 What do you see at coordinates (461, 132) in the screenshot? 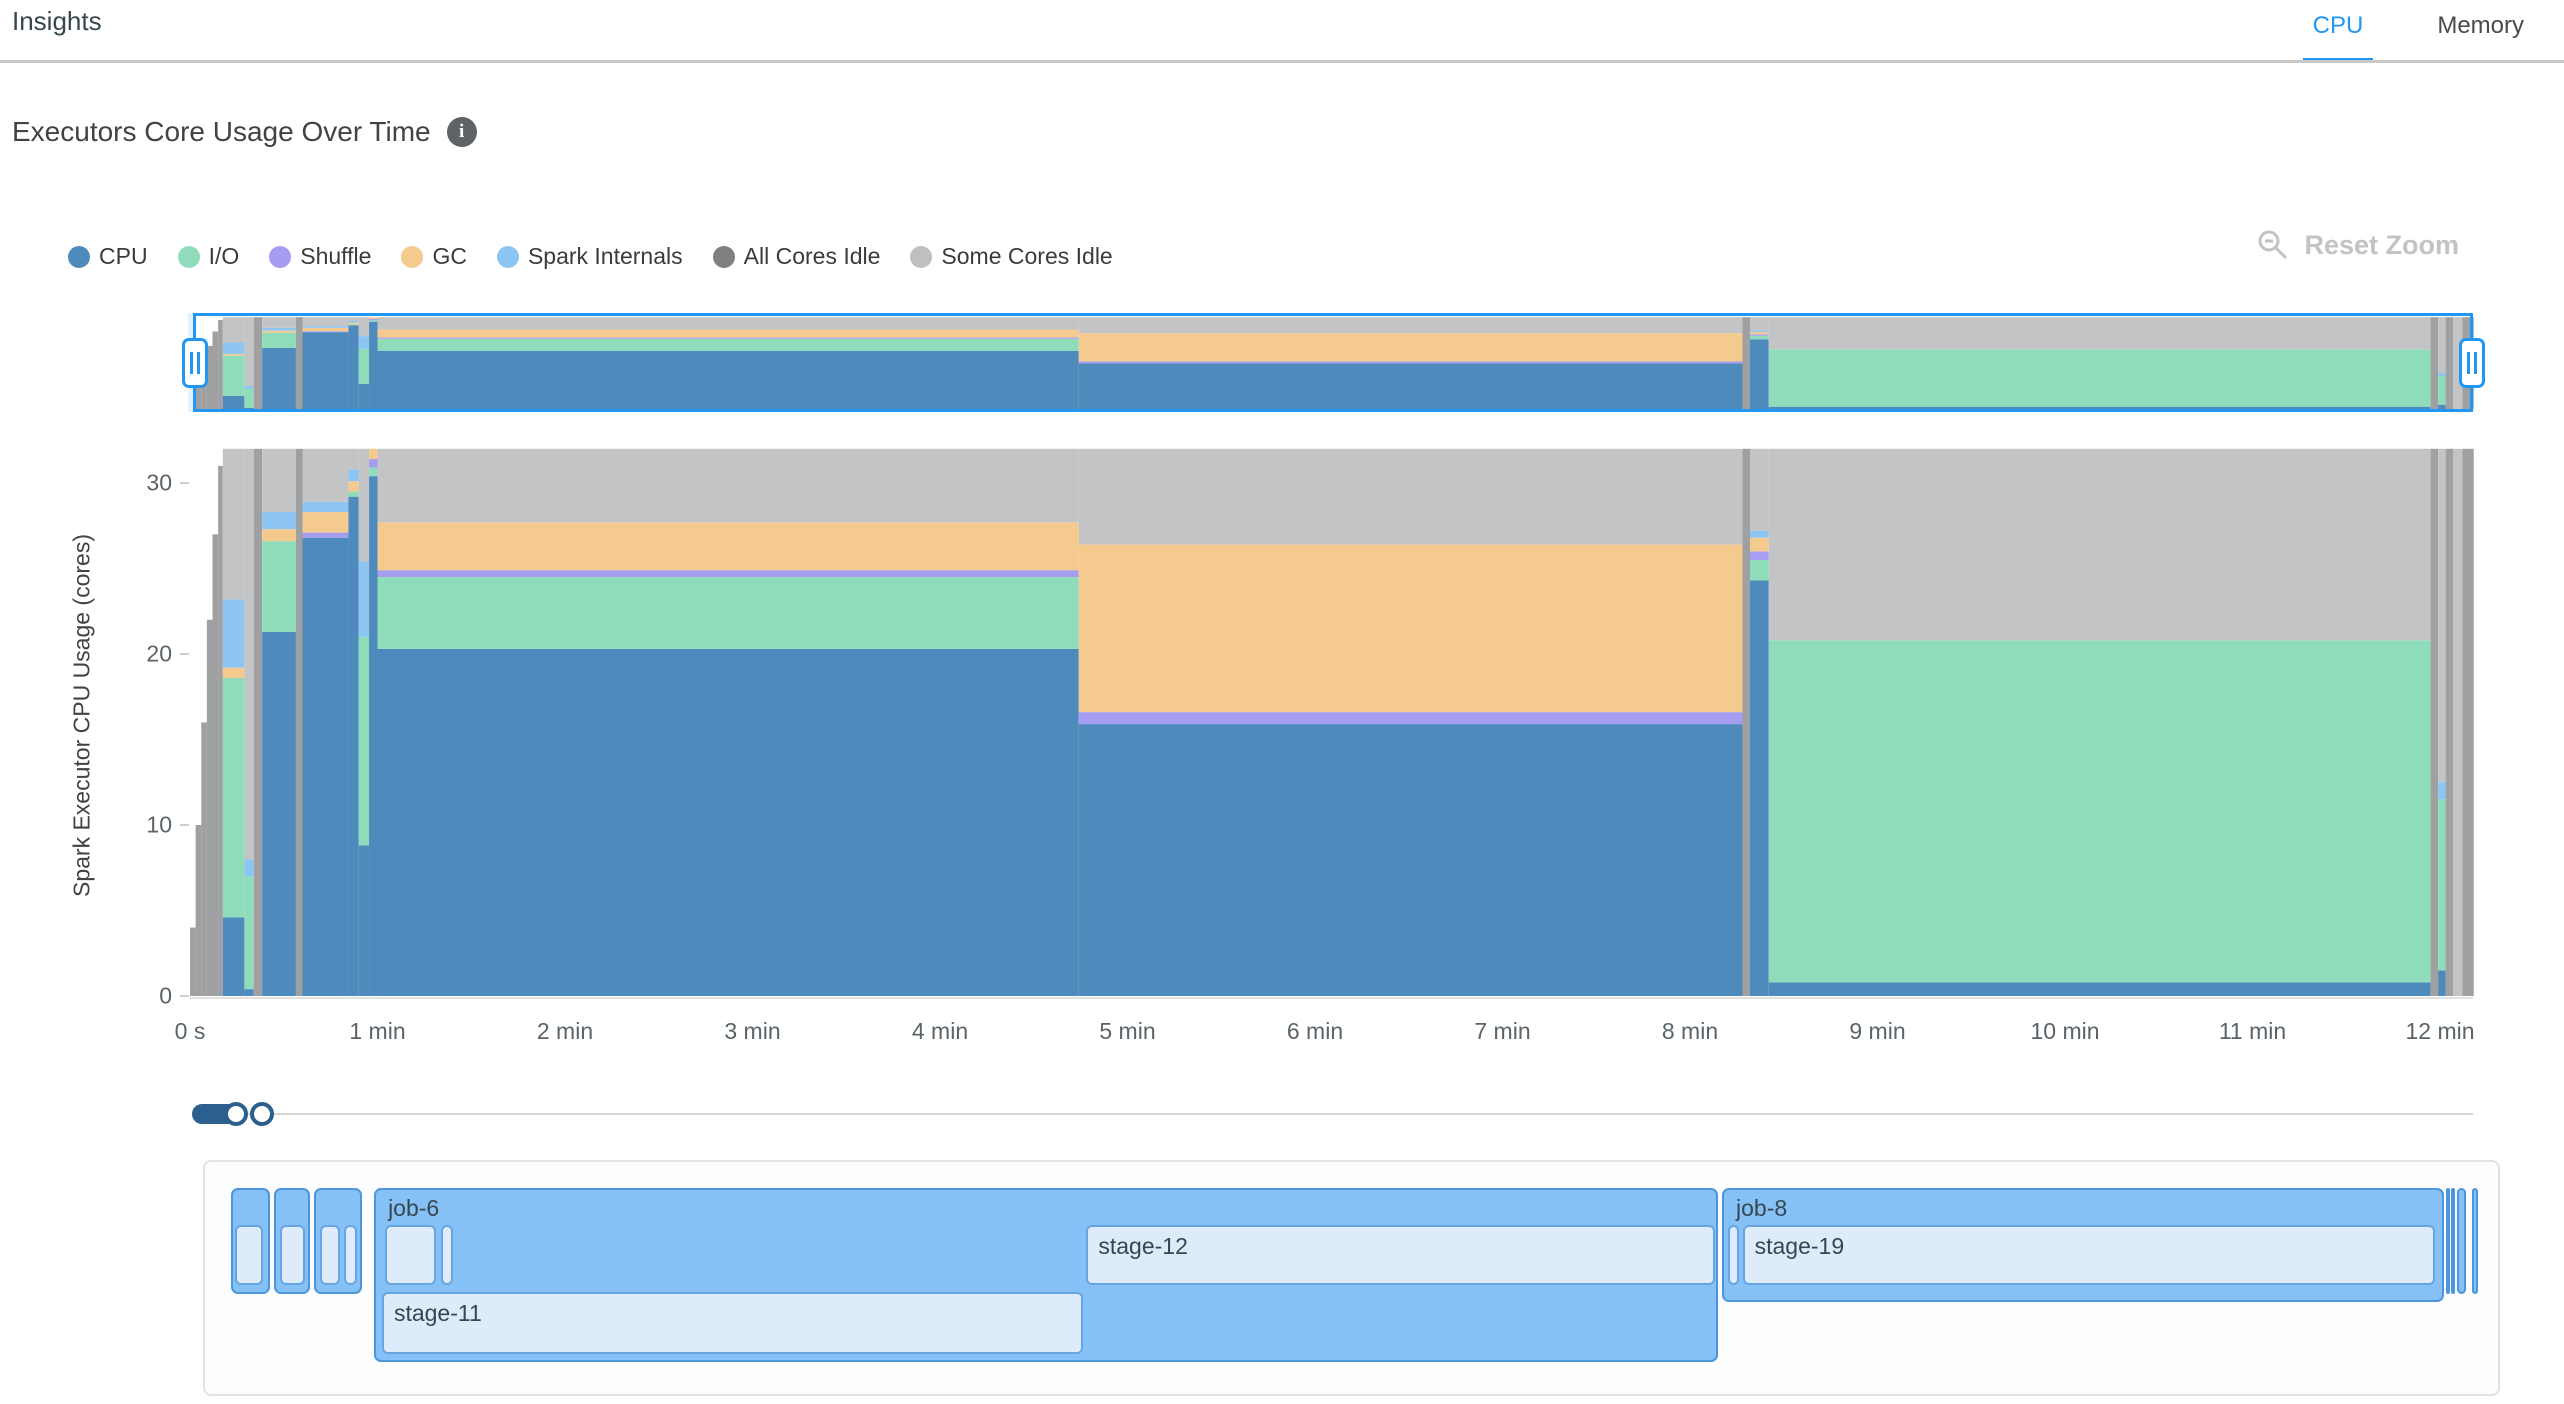
I see `info-icon: i` at bounding box center [461, 132].